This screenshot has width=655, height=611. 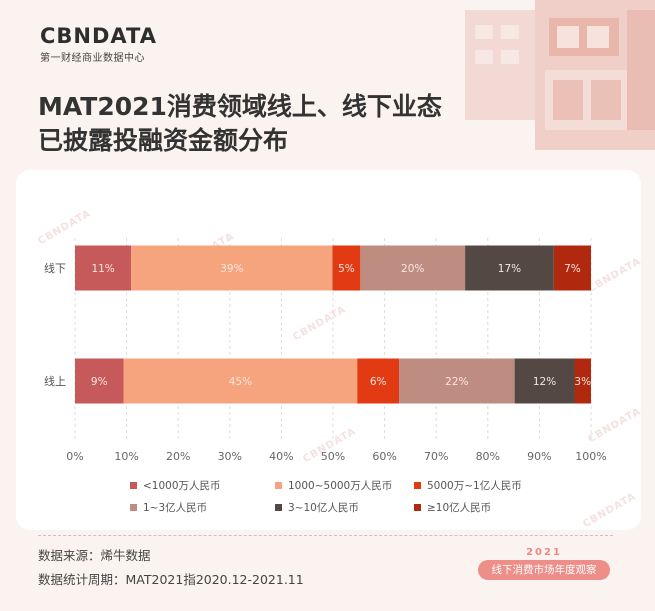 What do you see at coordinates (544, 570) in the screenshot?
I see `badge-label: 线下消费市场年度观察` at bounding box center [544, 570].